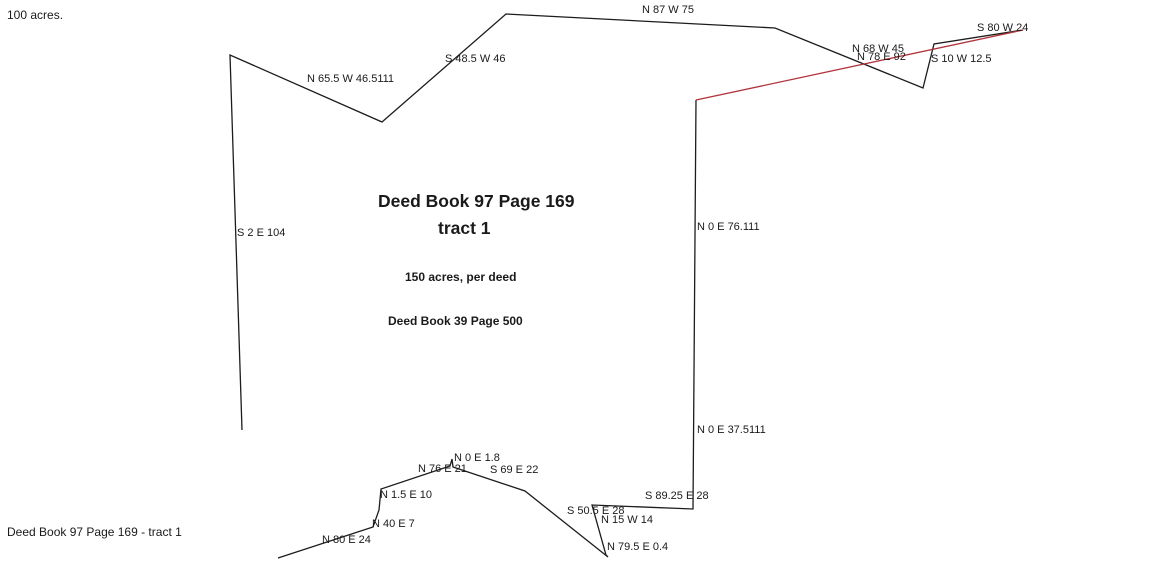 The height and width of the screenshot is (567, 1150). Describe the element at coordinates (677, 496) in the screenshot. I see `bearing-call-label: S 89.25 E 28` at that location.